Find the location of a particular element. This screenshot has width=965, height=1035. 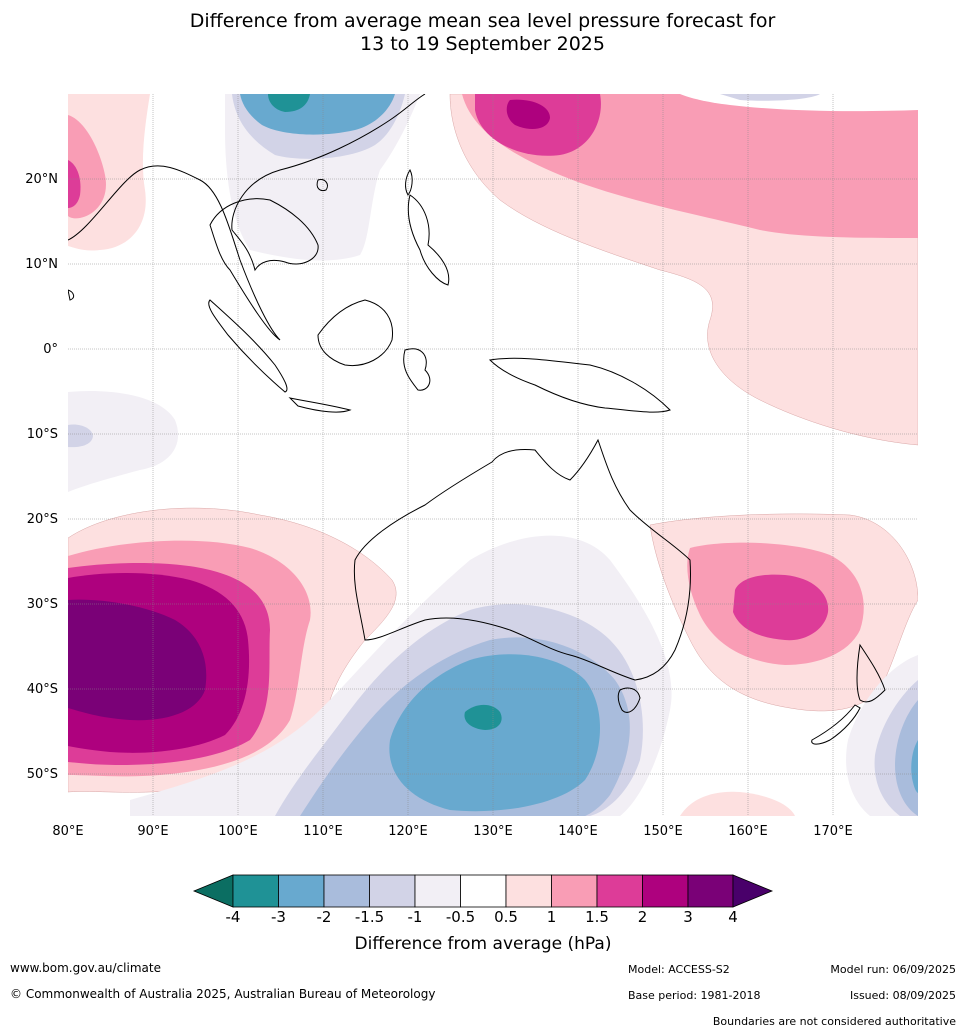

colorbar-tick-label: 0.5 is located at coordinates (506, 917).